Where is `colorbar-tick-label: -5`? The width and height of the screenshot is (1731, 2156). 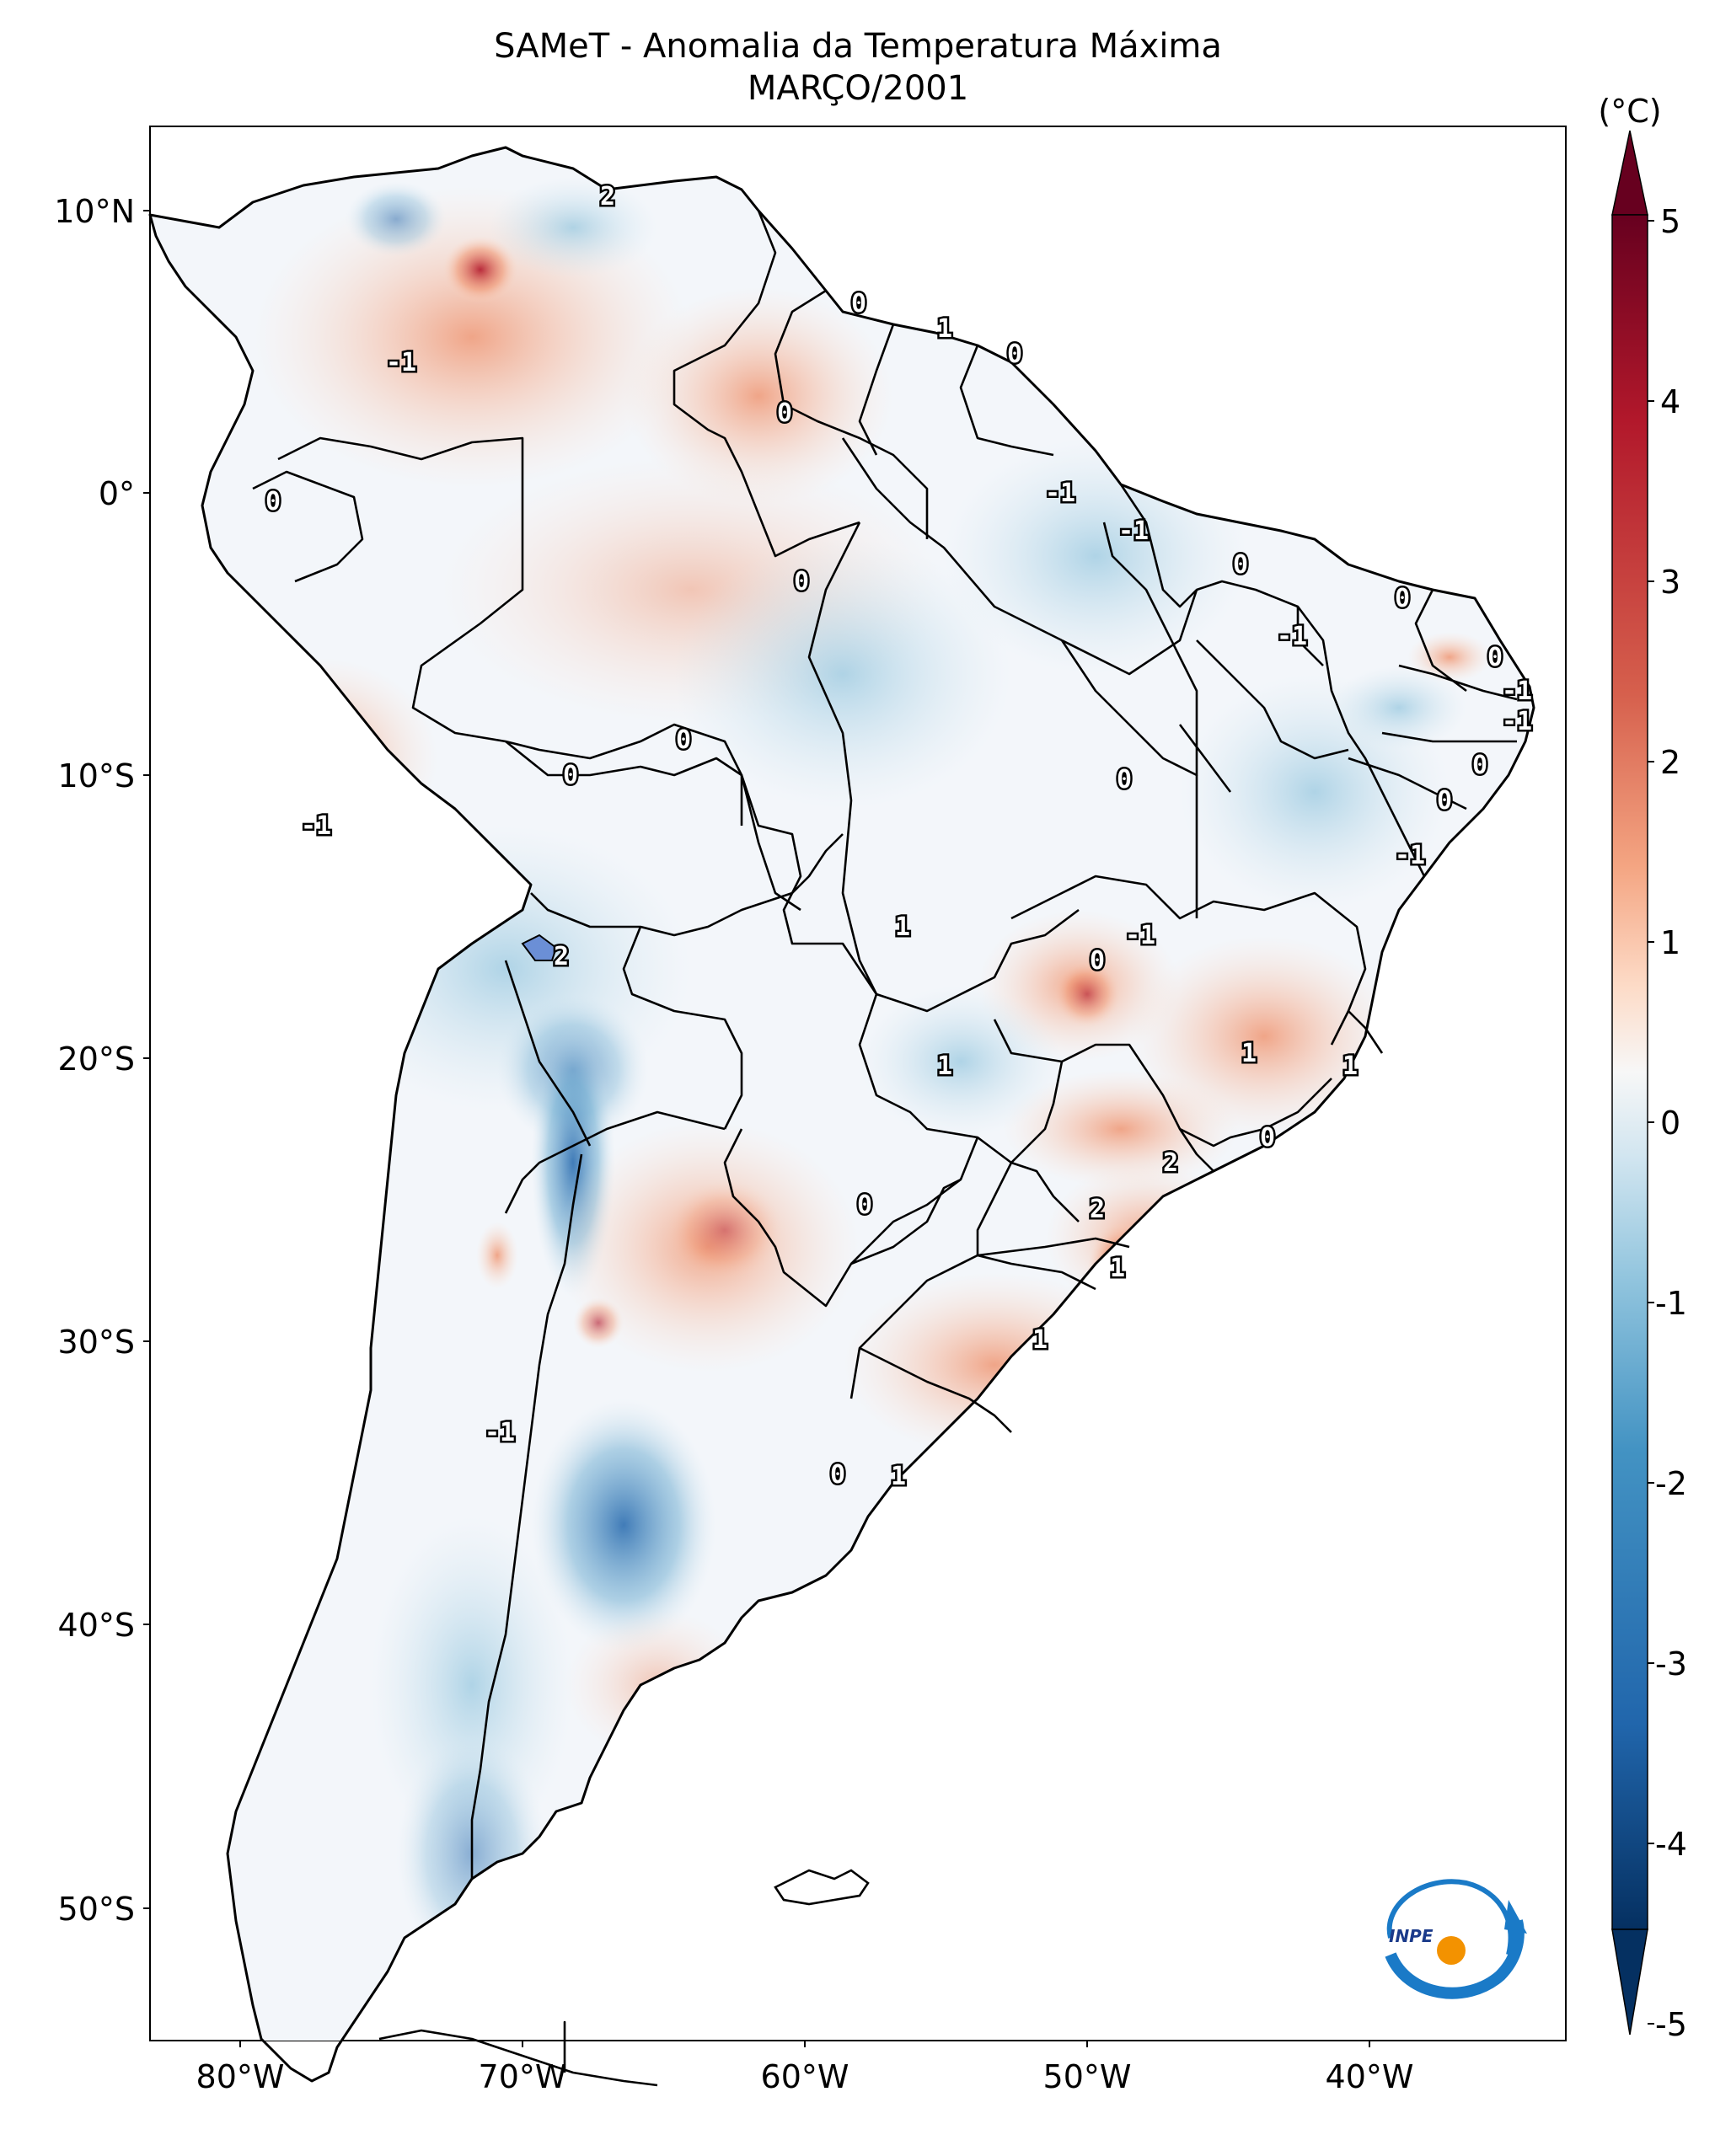
colorbar-tick-label: -5 is located at coordinates (1671, 2024).